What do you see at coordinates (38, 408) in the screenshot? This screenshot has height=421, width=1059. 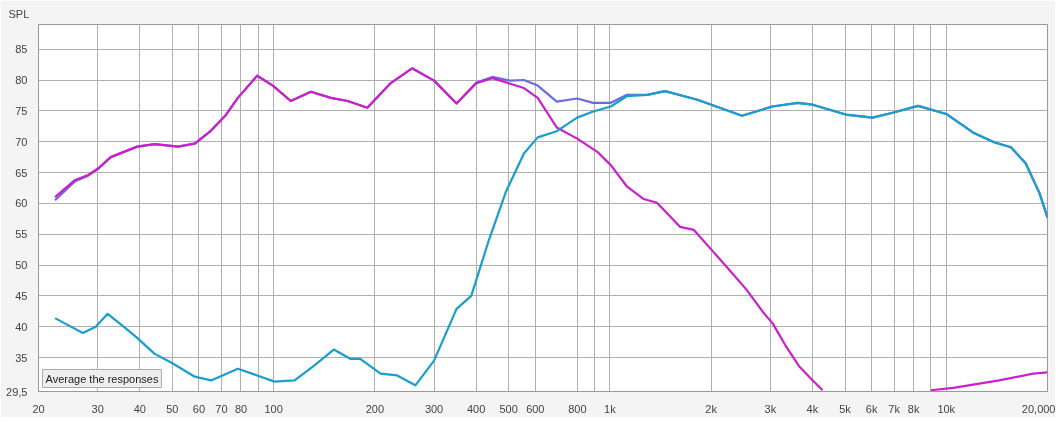 I see `x-tick-label: 20` at bounding box center [38, 408].